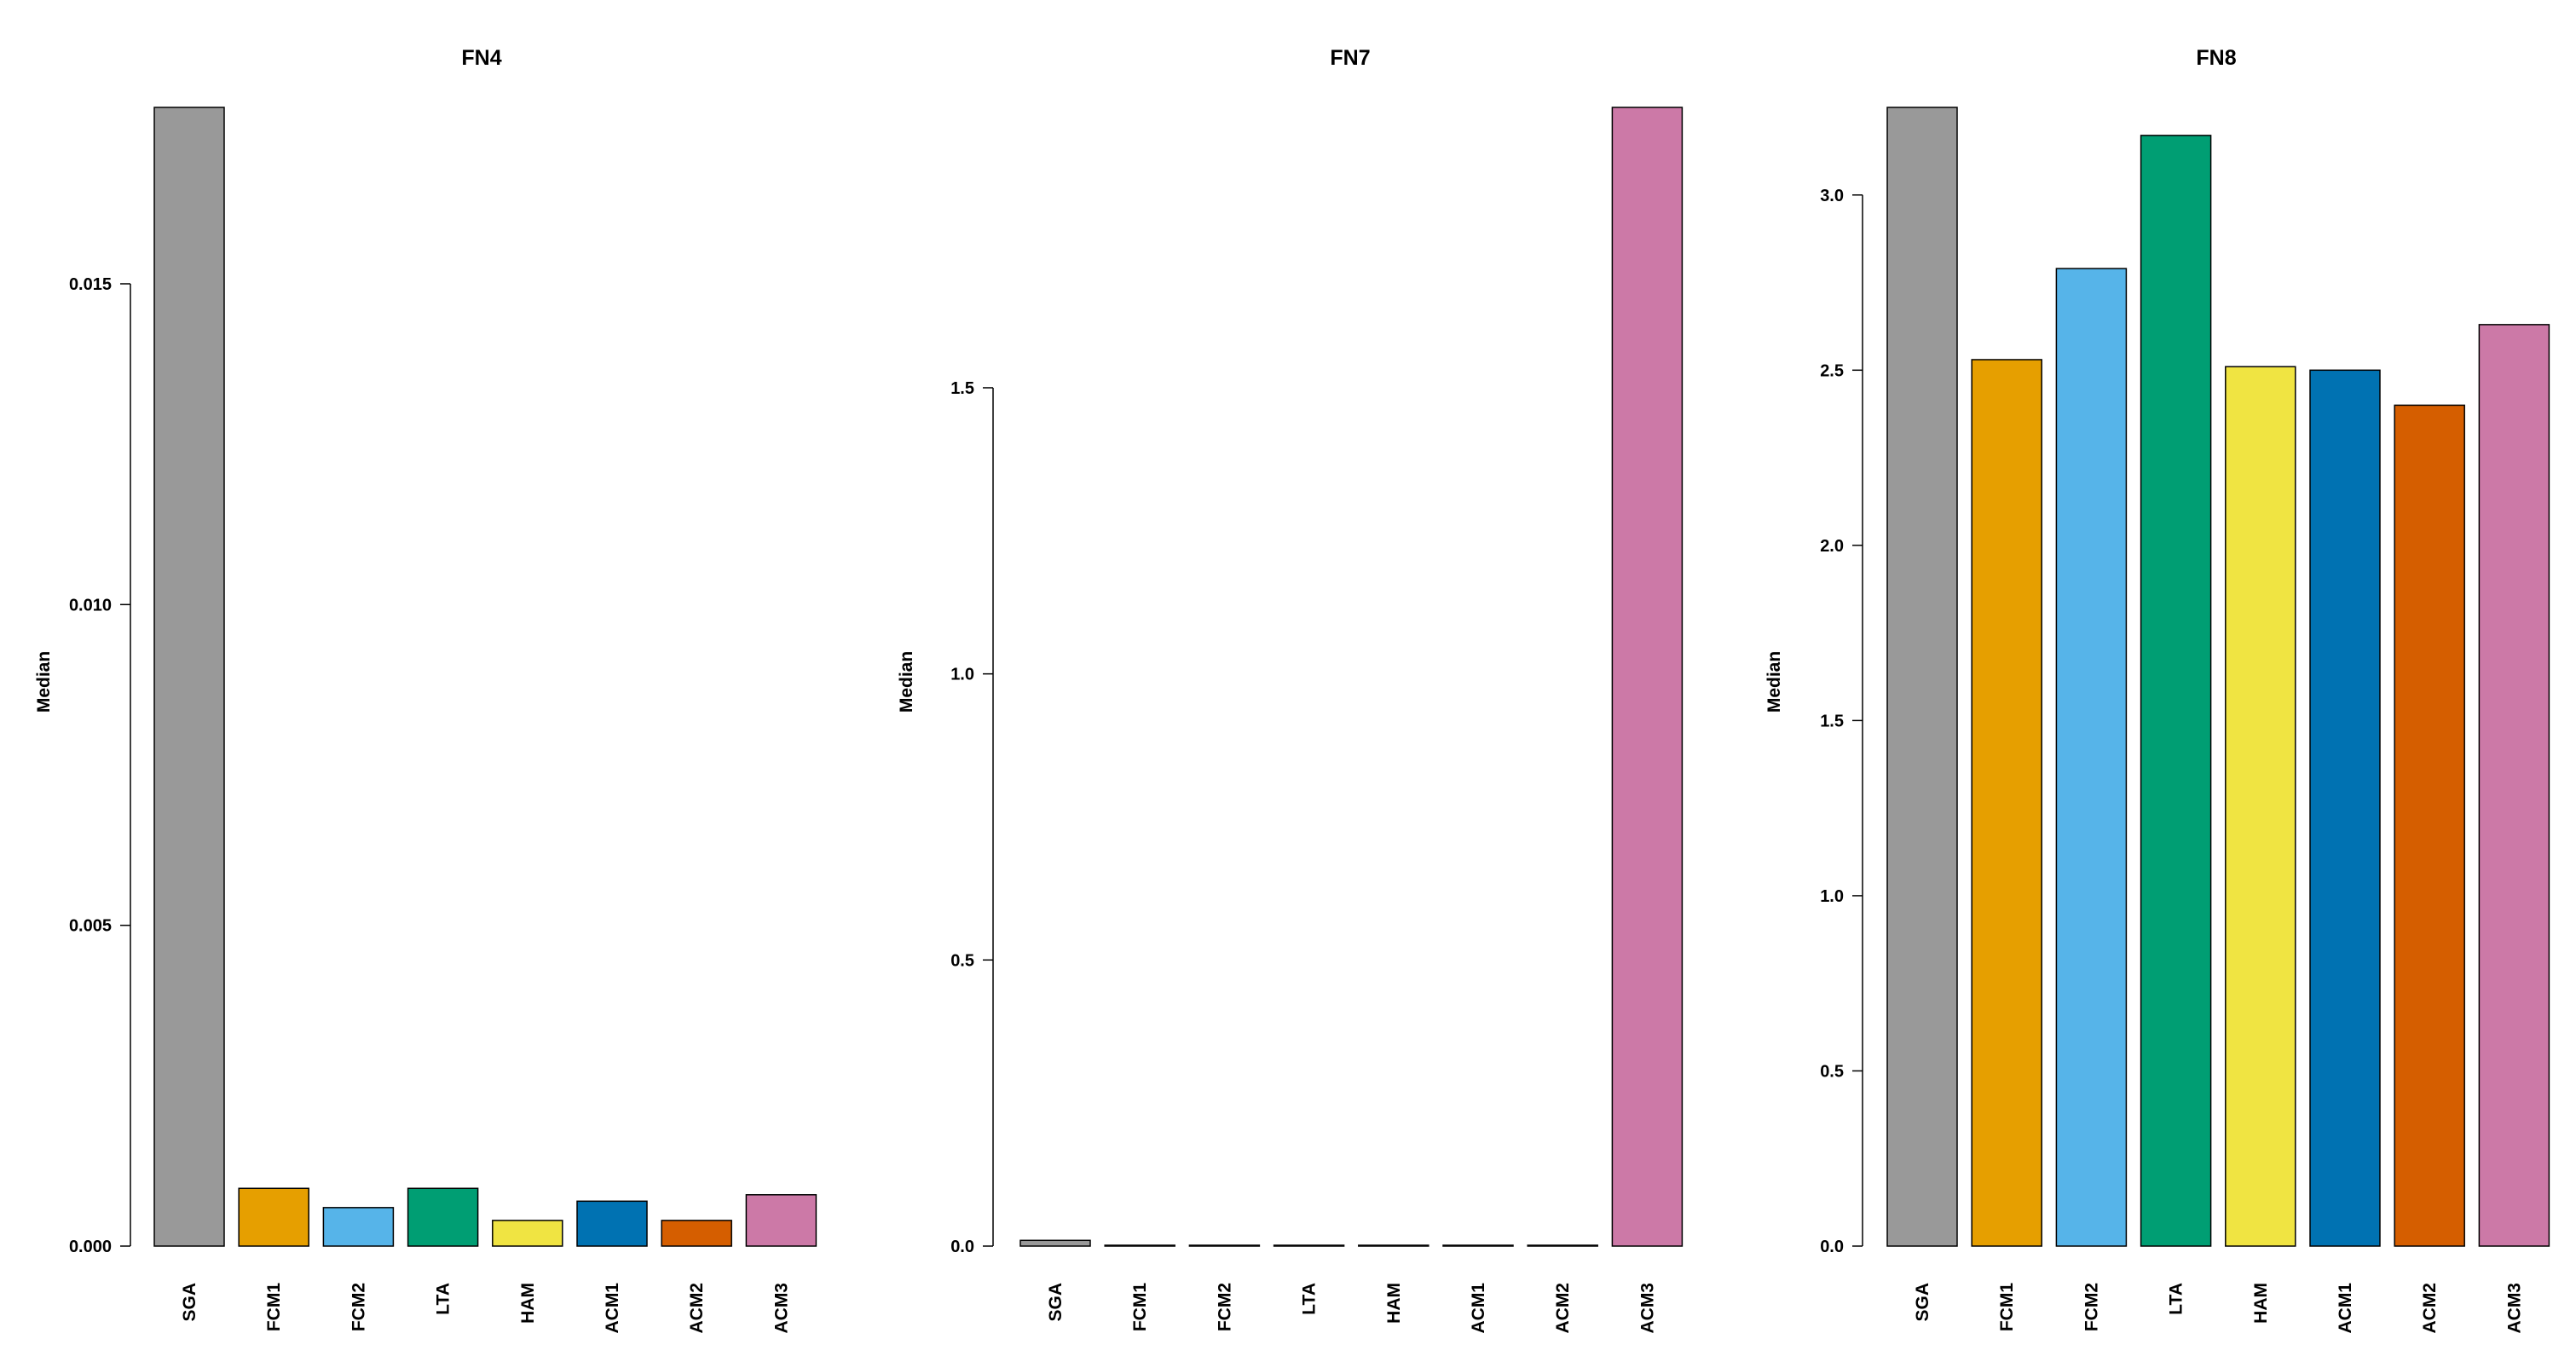 The height and width of the screenshot is (1362, 2576). Describe the element at coordinates (1832, 196) in the screenshot. I see `y-tick-label: 3.0` at that location.